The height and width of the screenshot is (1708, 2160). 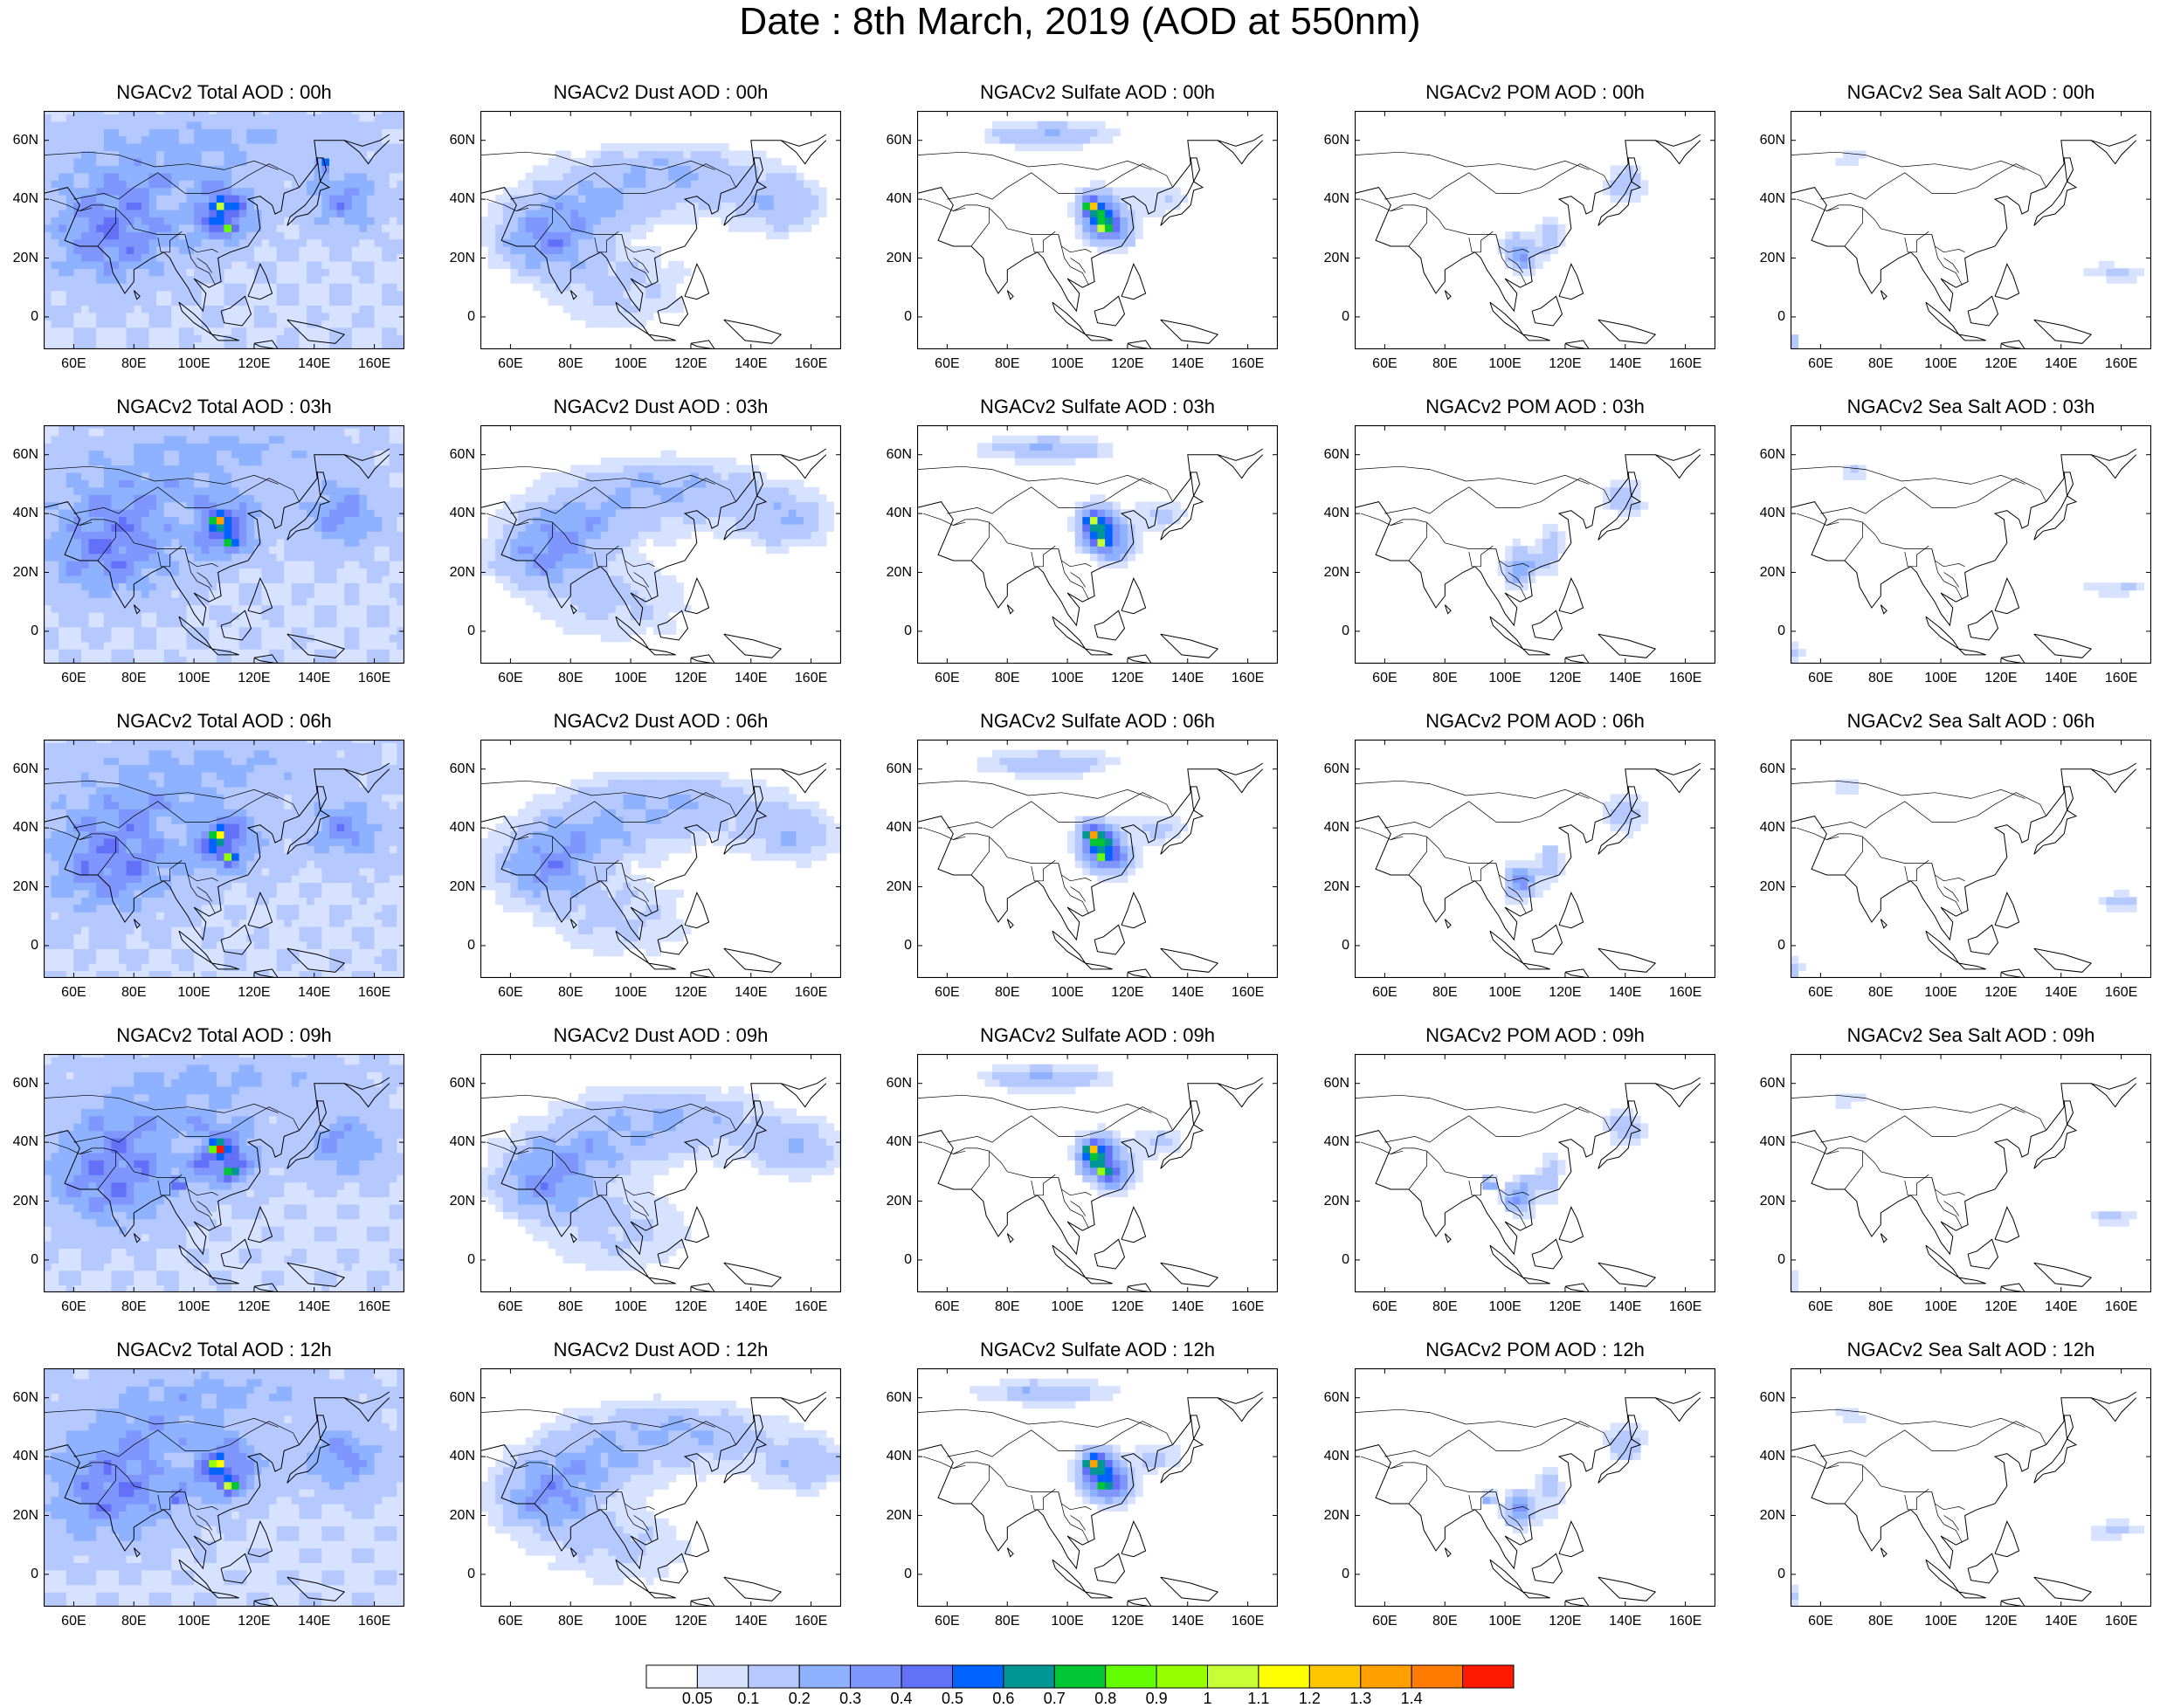 I want to click on lon-tick-label: 120E, so click(x=2001, y=363).